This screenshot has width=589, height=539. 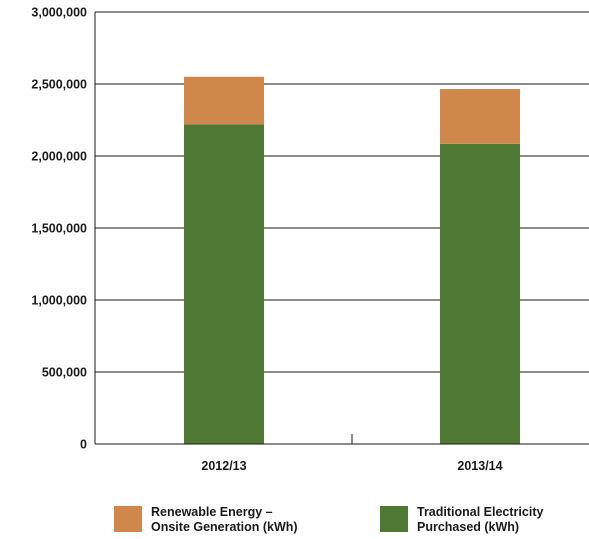 What do you see at coordinates (351, 466) in the screenshot?
I see `x-category-labels: 2012/13 2013/14` at bounding box center [351, 466].